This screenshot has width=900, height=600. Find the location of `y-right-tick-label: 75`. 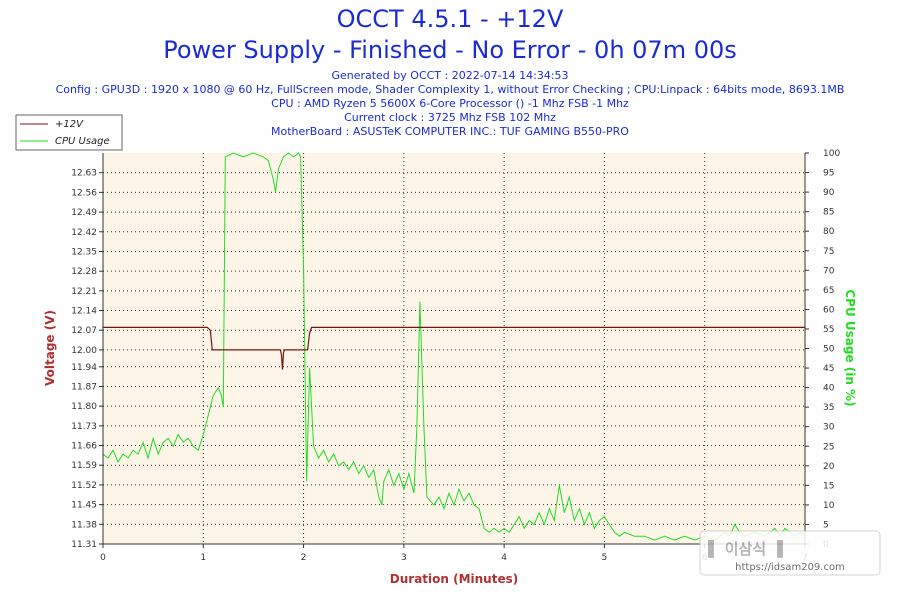

y-right-tick-label: 75 is located at coordinates (828, 252).